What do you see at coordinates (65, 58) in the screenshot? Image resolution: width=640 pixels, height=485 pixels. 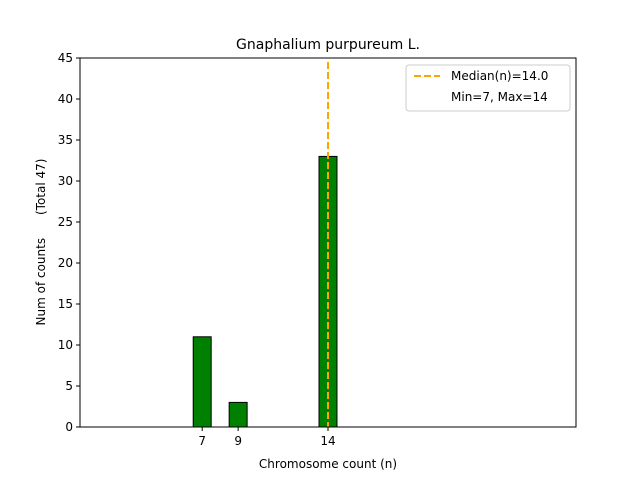 I see `y-tick-label: 45` at bounding box center [65, 58].